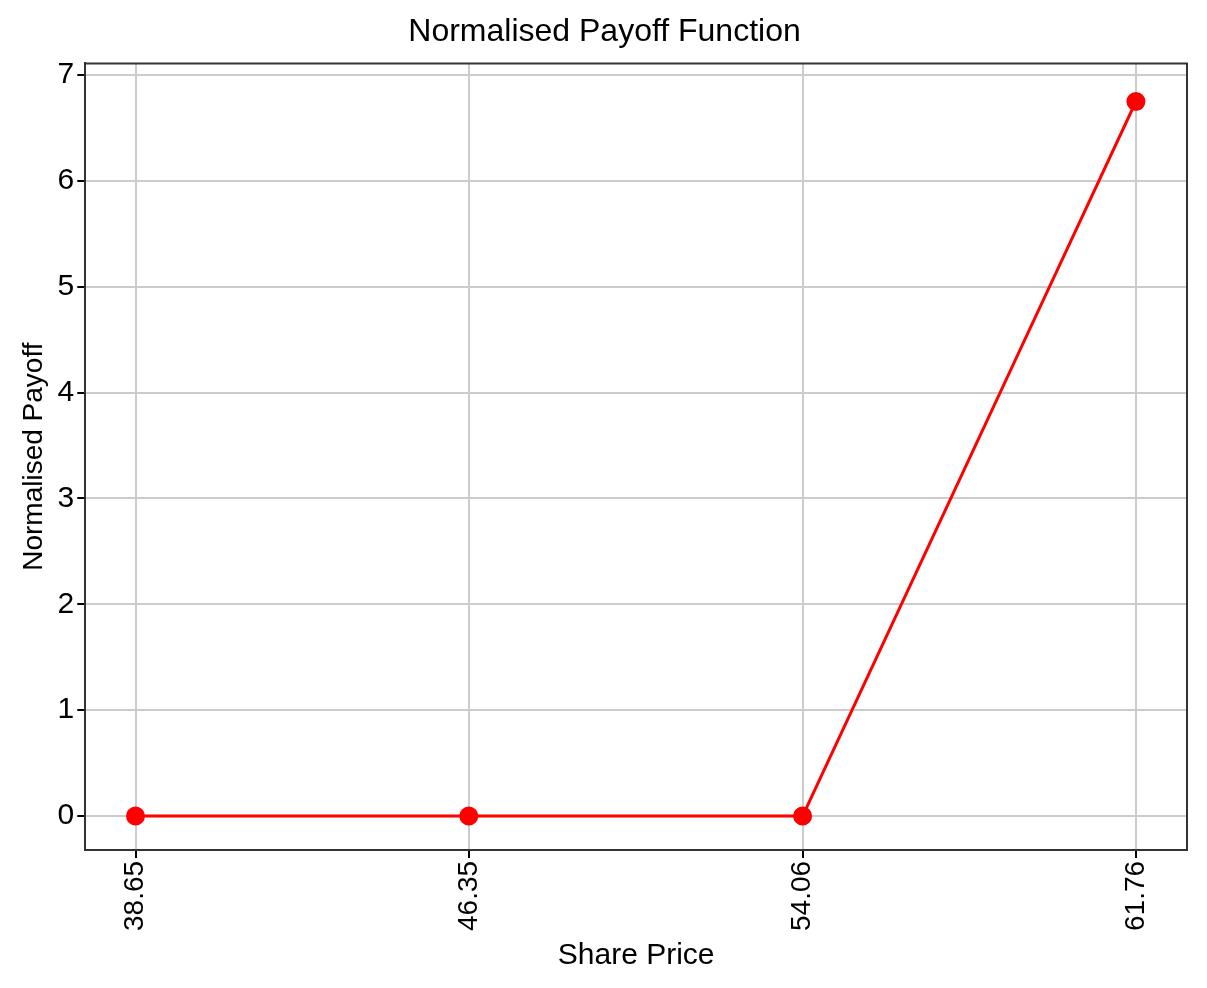 The image size is (1207, 988). Describe the element at coordinates (66, 602) in the screenshot. I see `y-tick-label: 2` at that location.